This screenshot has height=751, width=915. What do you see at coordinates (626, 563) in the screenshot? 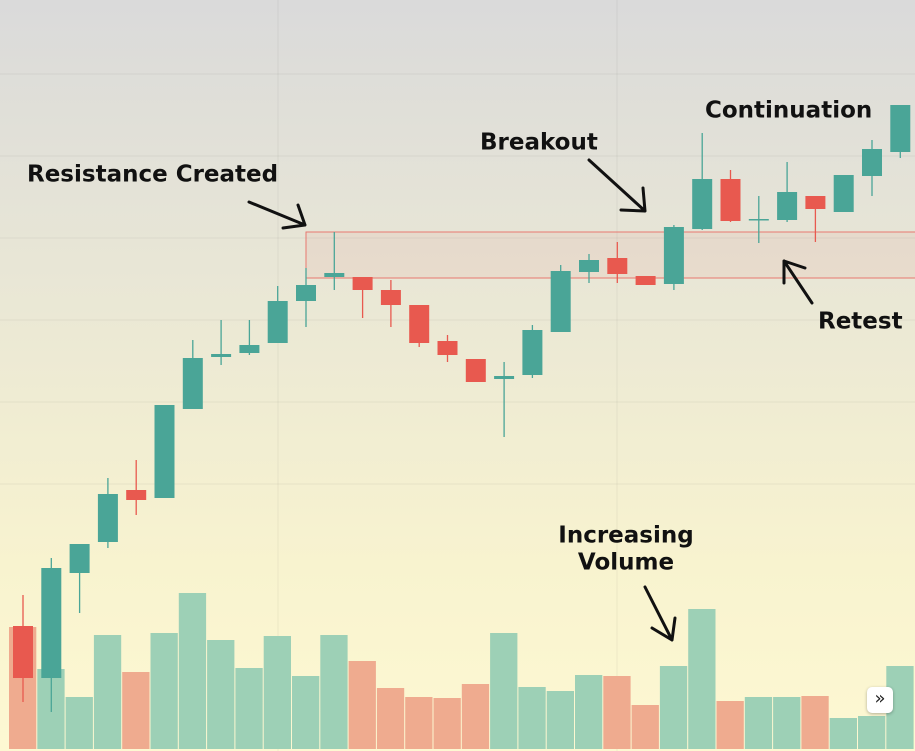
I see `annotation: Volume` at bounding box center [626, 563].